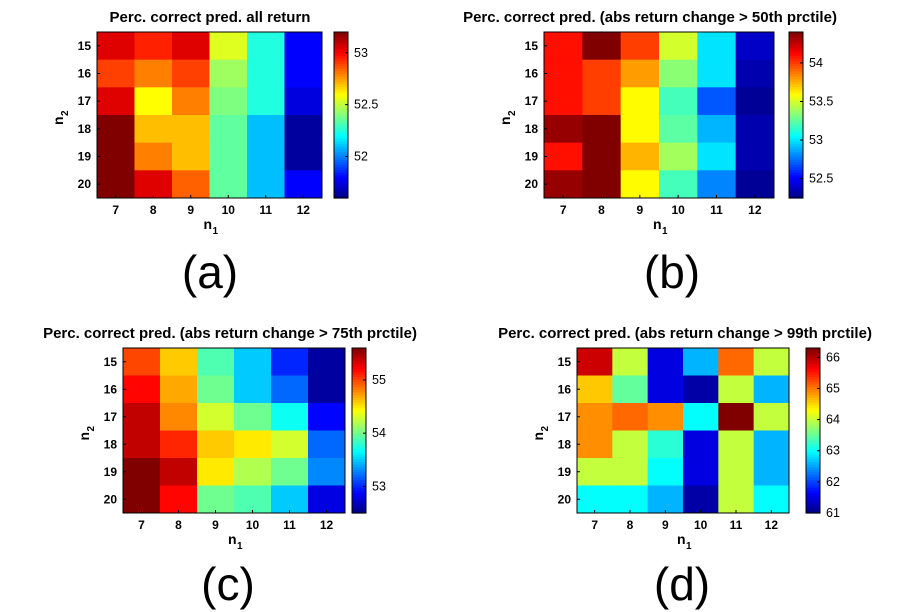 Image resolution: width=906 pixels, height=612 pixels. Describe the element at coordinates (141, 525) in the screenshot. I see `x-tick-label: 7` at that location.